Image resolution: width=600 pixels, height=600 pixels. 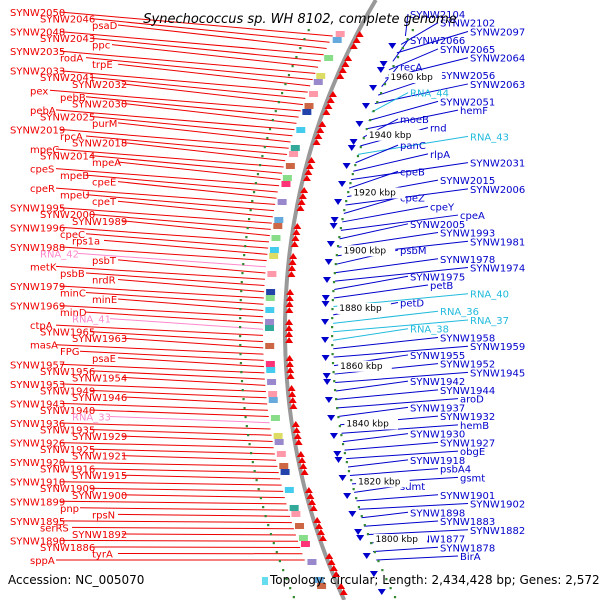 What do you see at coordinates (265, 581) in the screenshot?
I see `legend-swatch` at bounding box center [265, 581].